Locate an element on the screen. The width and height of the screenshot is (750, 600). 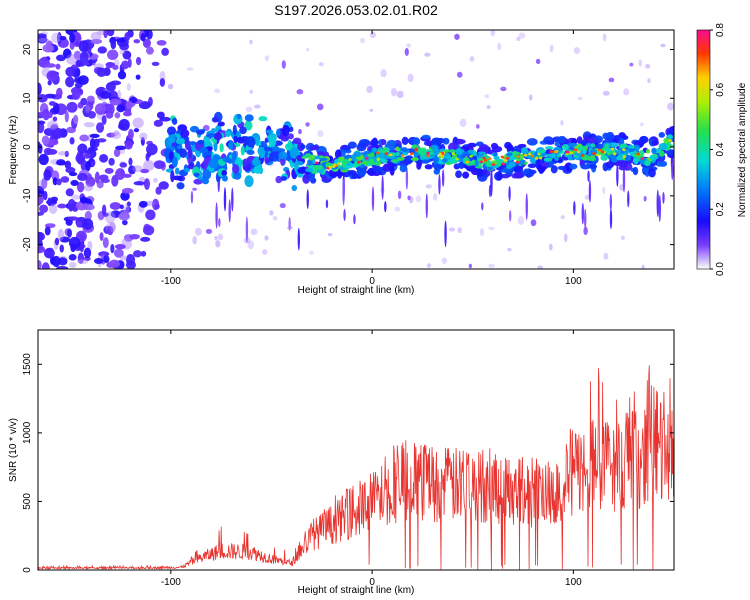
colorbar-ticks: 0.0 0.2 0.4 0.6 0.8 is located at coordinates (718, 149).